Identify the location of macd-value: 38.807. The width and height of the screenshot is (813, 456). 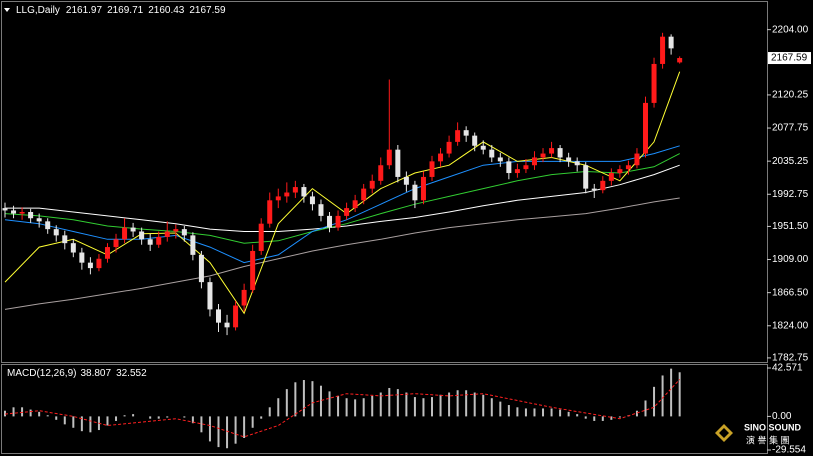
(95, 373).